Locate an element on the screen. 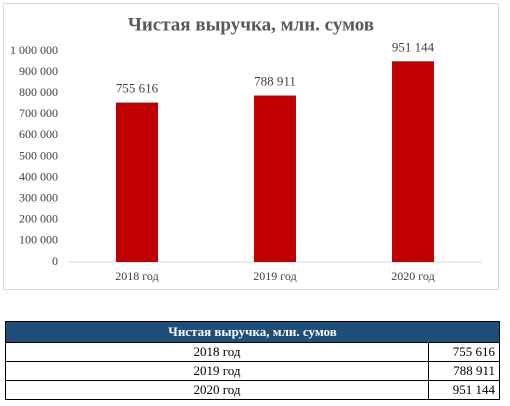  x-tick-label: 2020 год is located at coordinates (412, 276).